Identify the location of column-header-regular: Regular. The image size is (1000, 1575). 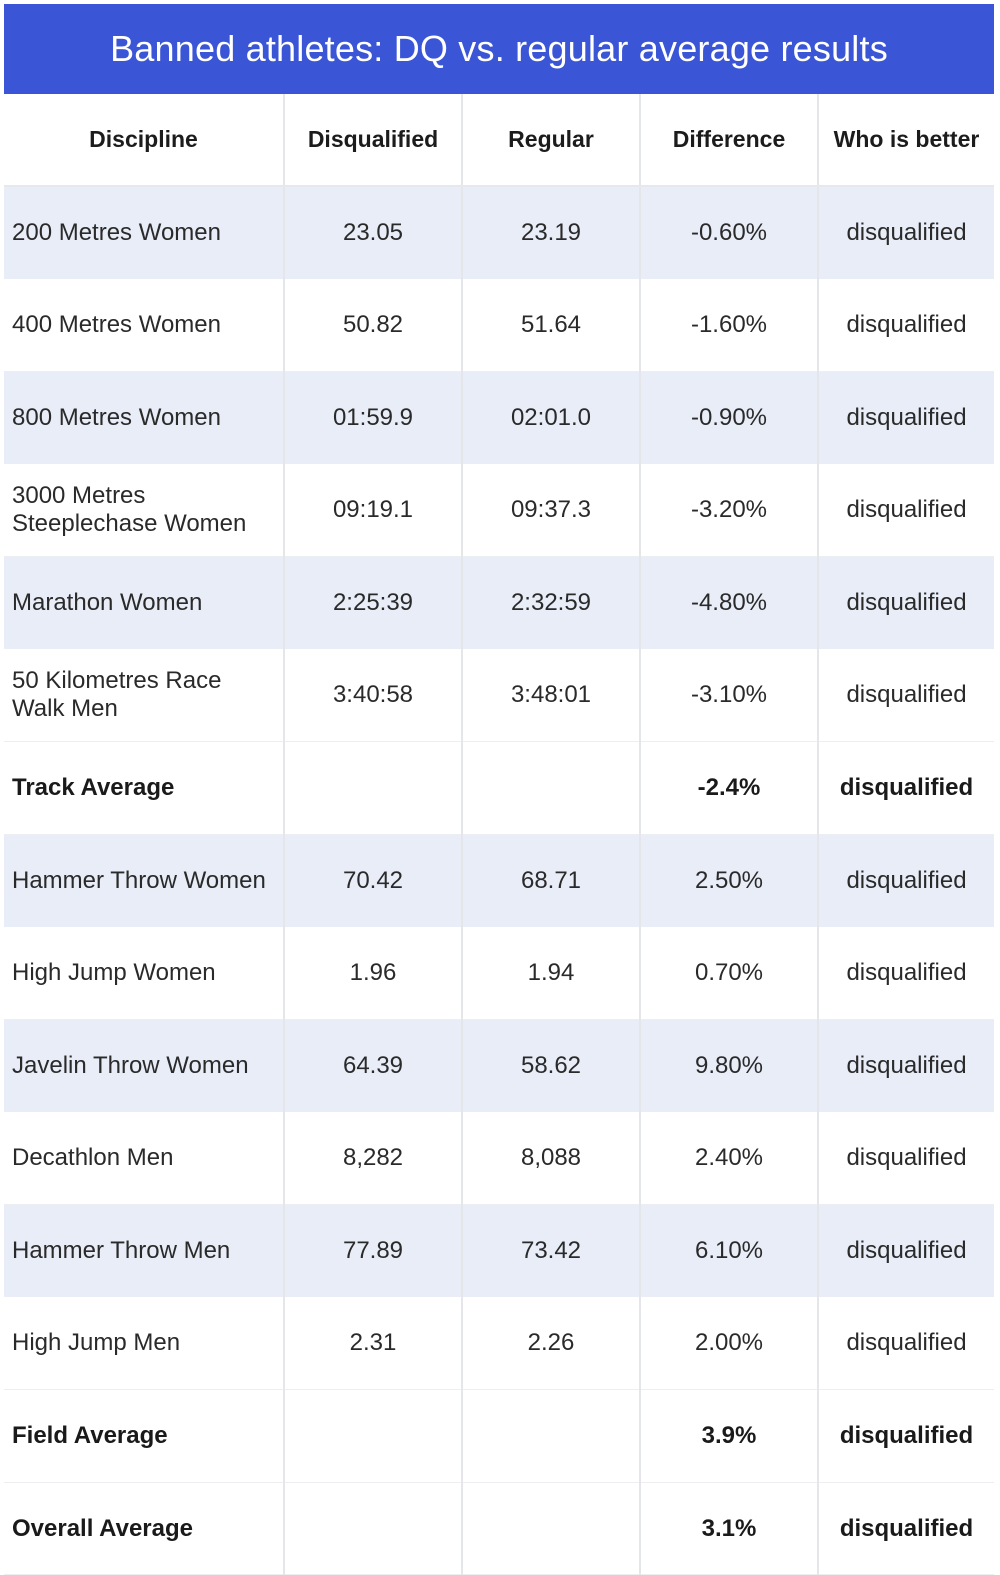
(551, 140).